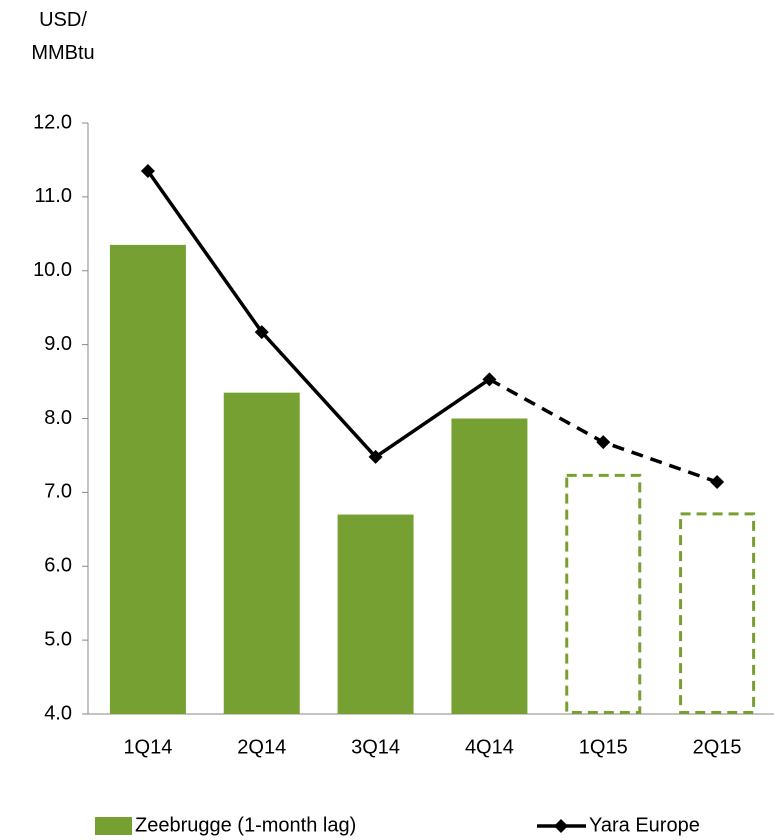  Describe the element at coordinates (561, 826) in the screenshot. I see `legend-marker` at that location.